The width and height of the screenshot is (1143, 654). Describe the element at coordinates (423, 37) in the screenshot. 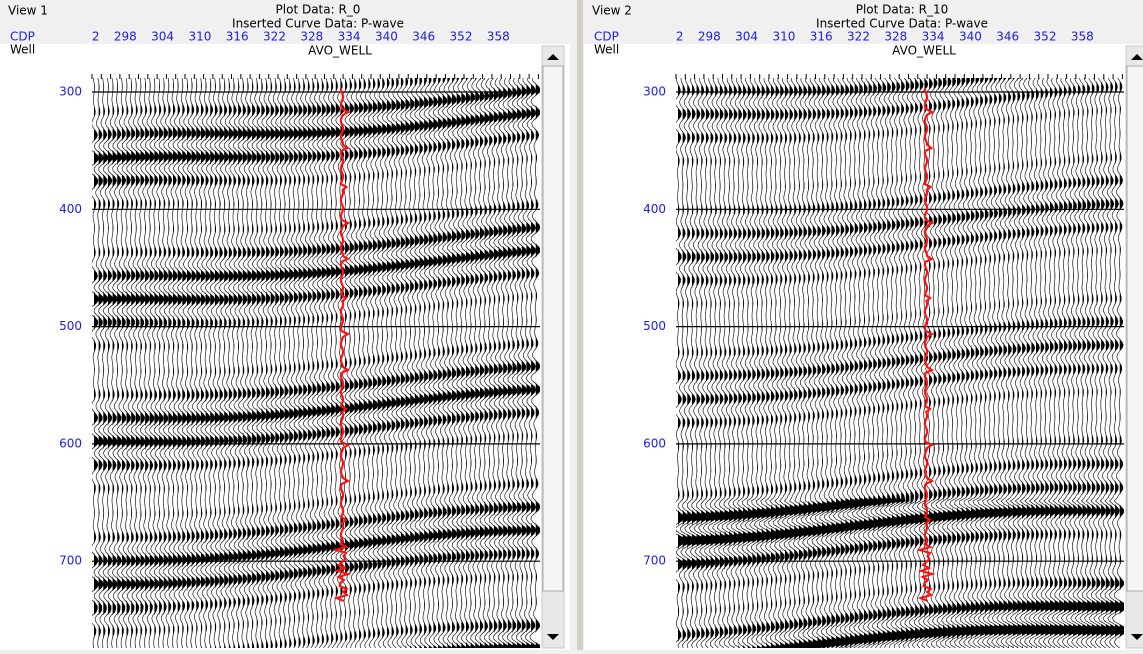

I see `cdp-tick-label: 346` at that location.